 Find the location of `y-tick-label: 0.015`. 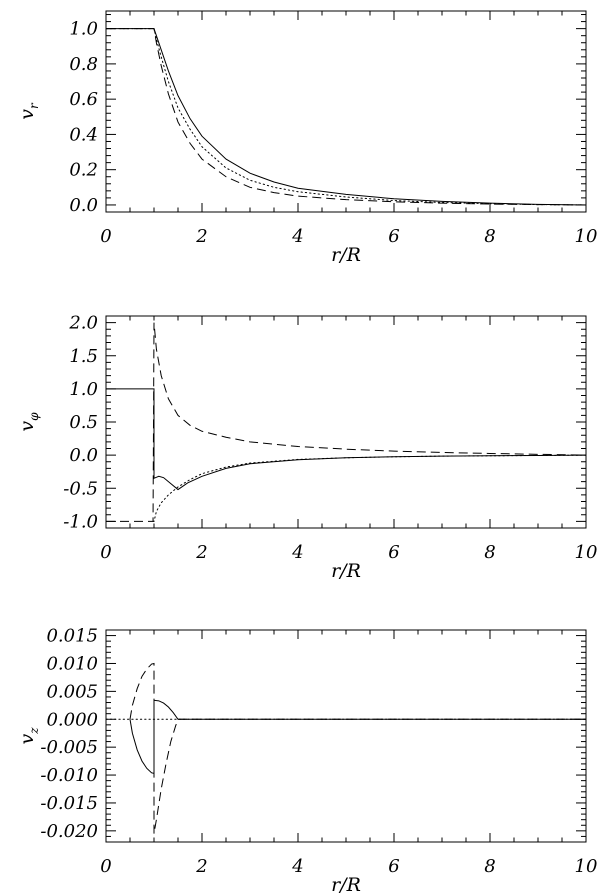

y-tick-label: 0.015 is located at coordinates (72, 636).